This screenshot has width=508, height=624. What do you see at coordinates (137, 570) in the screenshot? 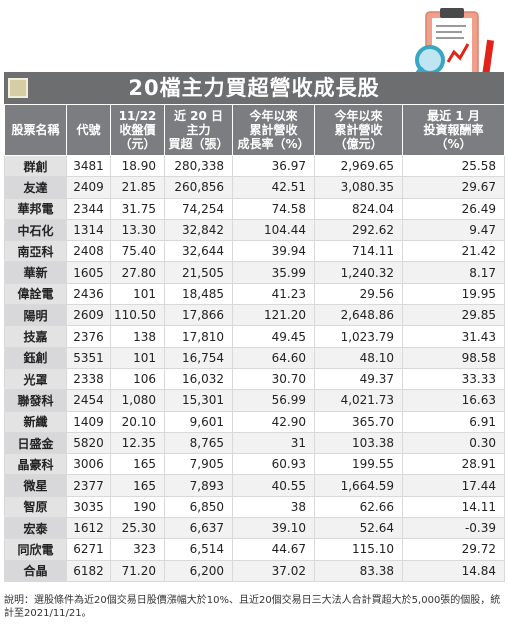
I see `table-cell: 71.20` at bounding box center [137, 570].